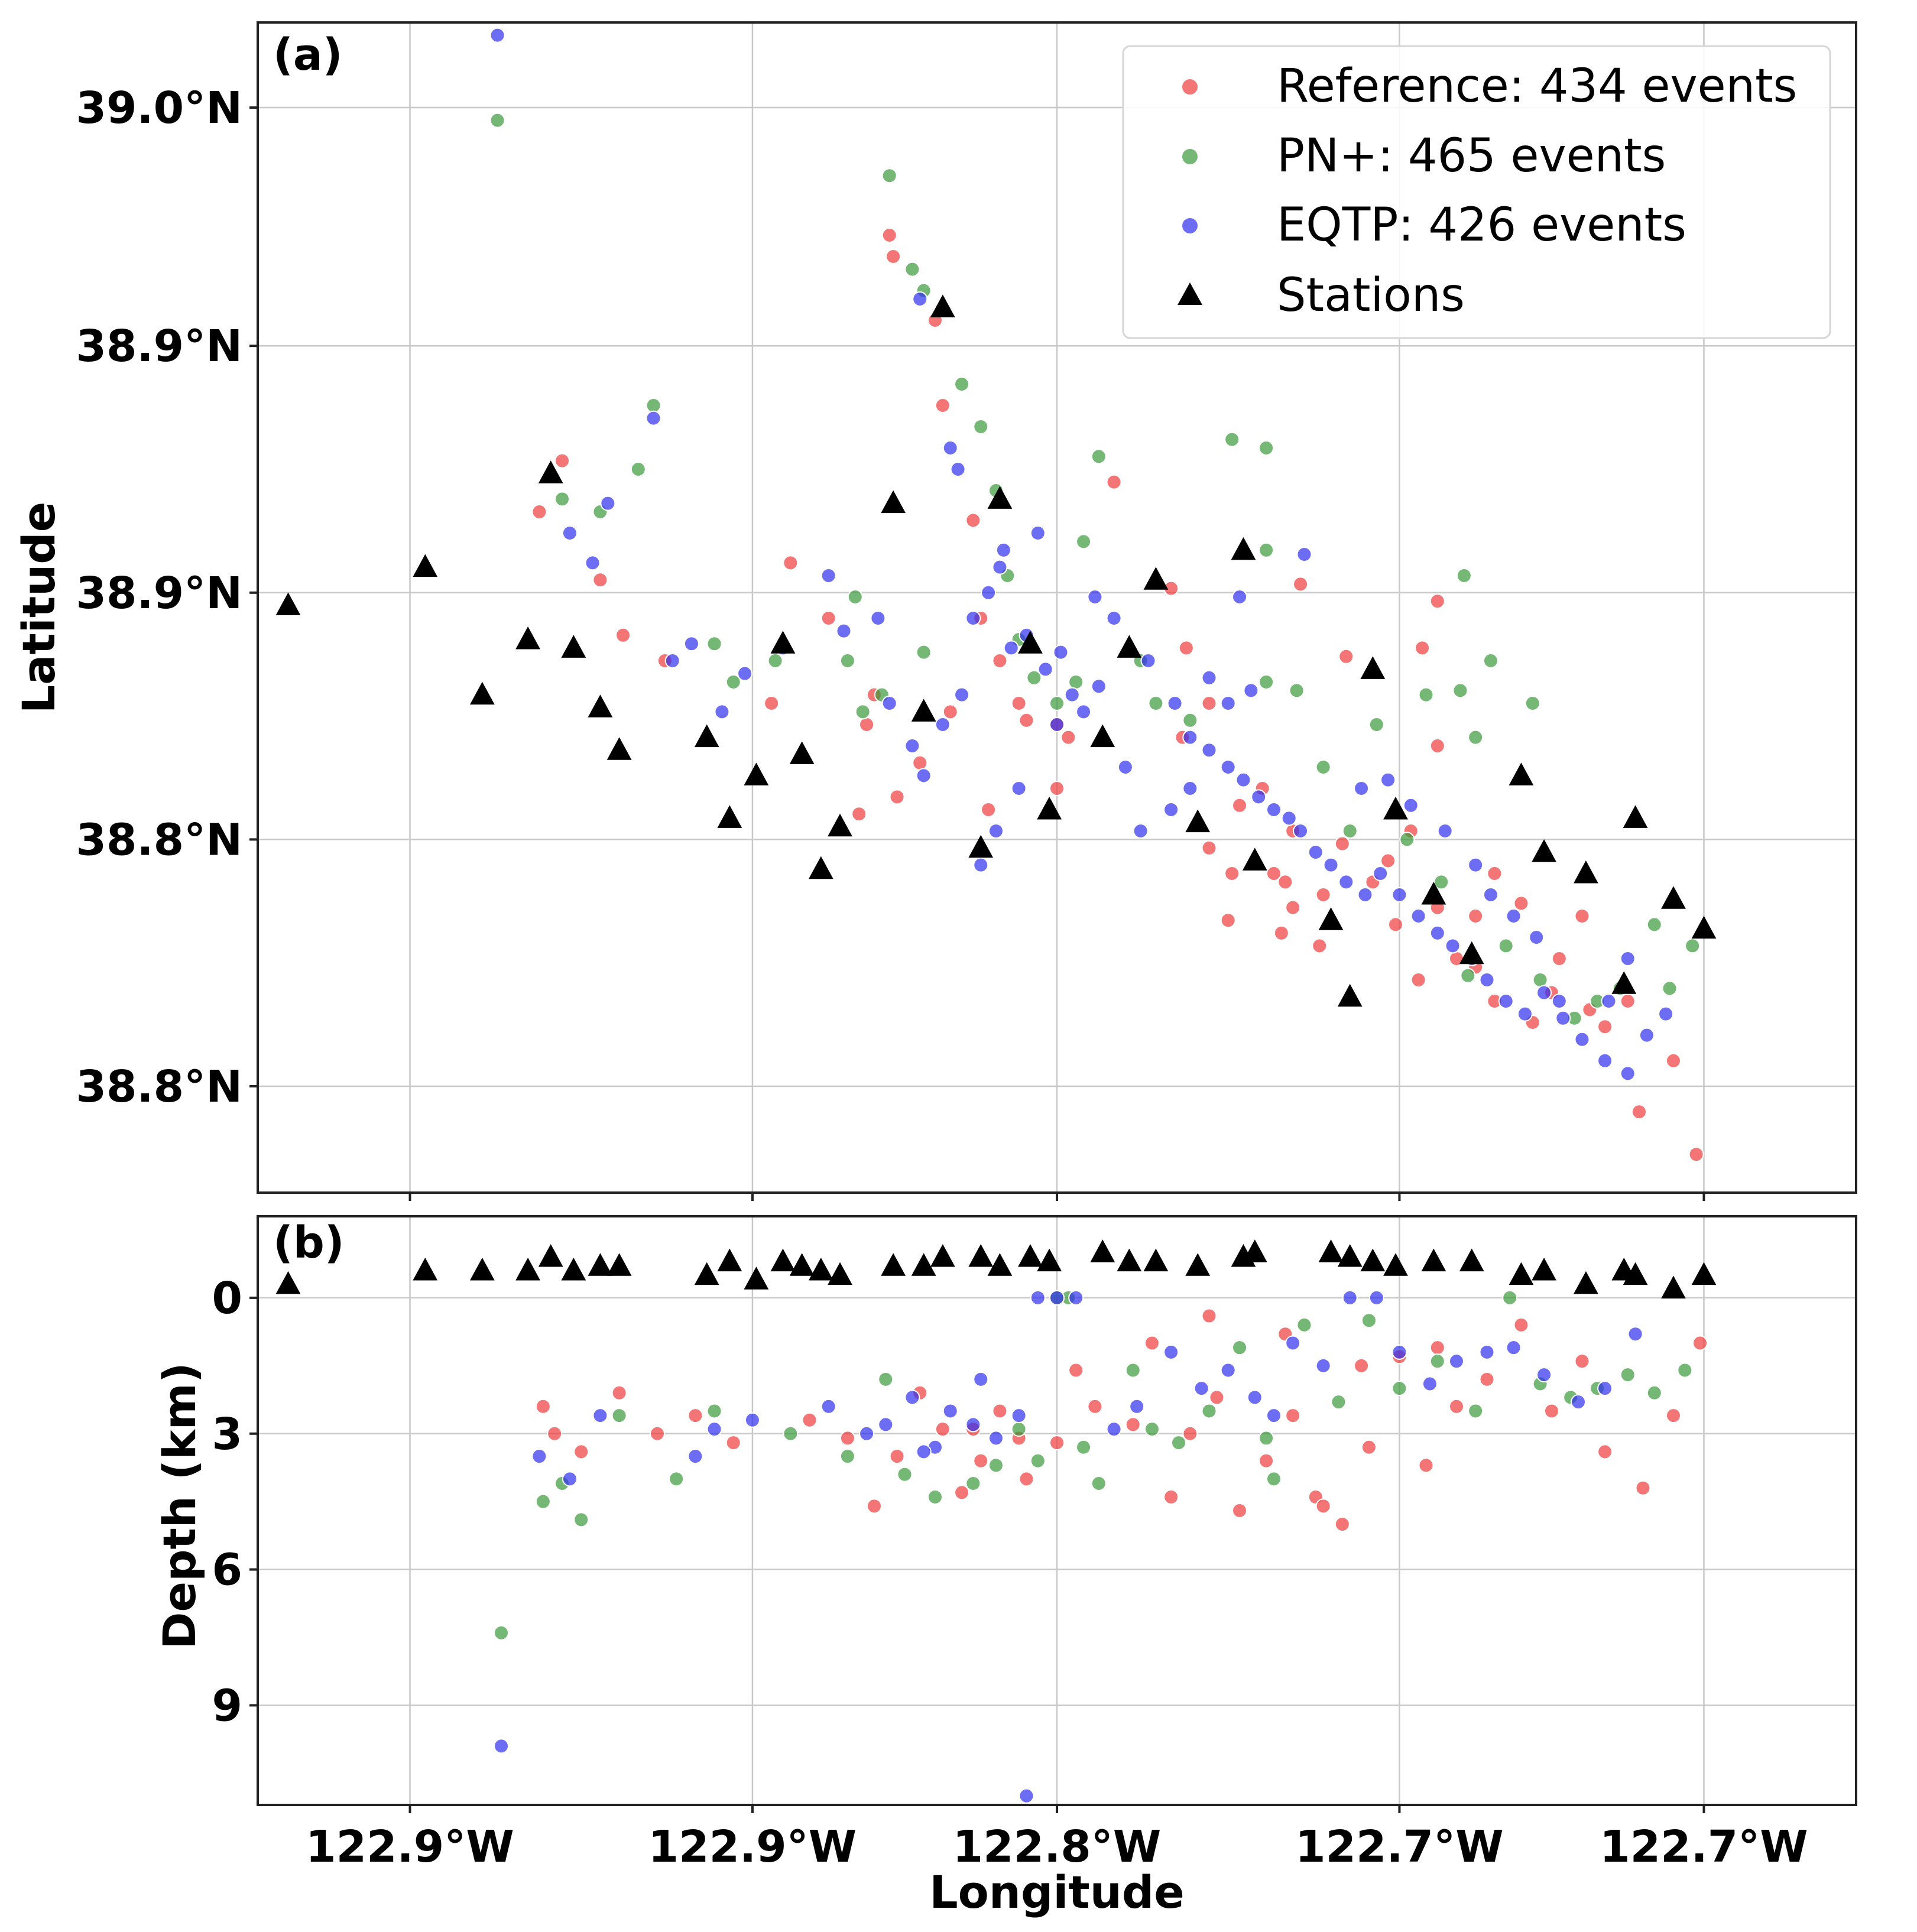 The image size is (1917, 1932). I want to click on latitude-axis-title: Latitude, so click(38, 608).